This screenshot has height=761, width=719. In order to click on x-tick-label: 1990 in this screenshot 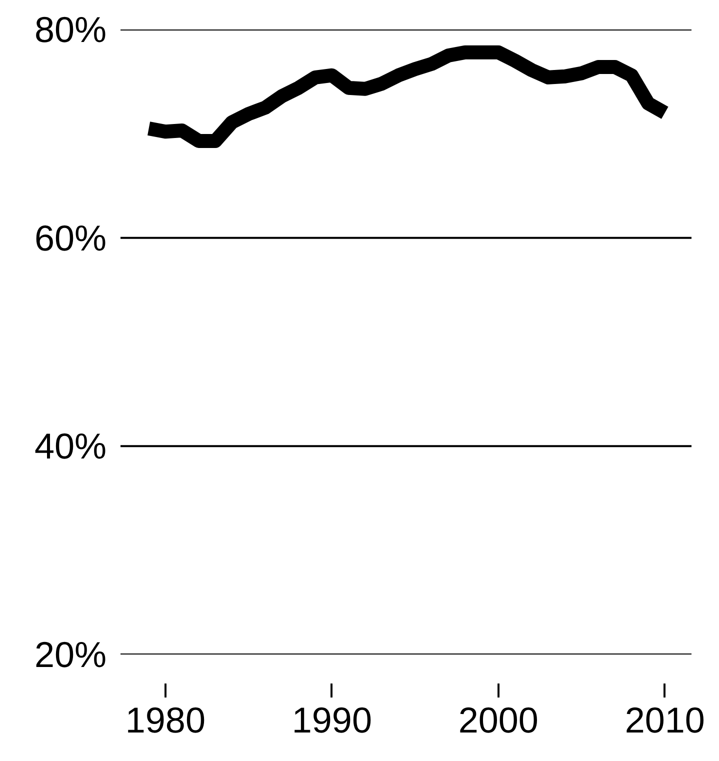, I will do `click(332, 720)`.